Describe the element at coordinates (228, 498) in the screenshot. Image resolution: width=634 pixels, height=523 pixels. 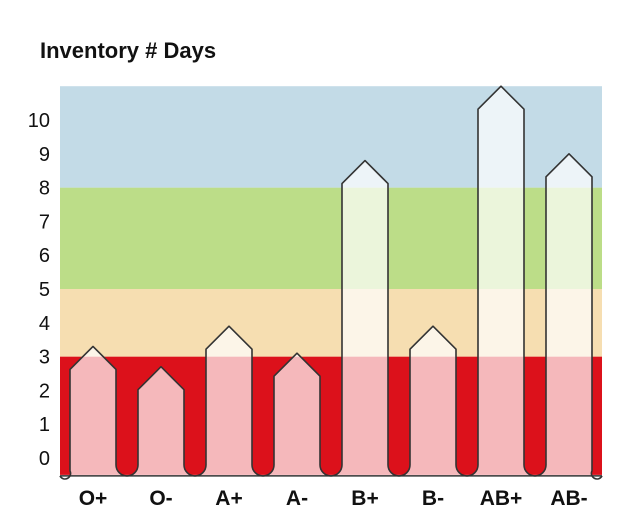
I see `x-tick-label: A+` at that location.